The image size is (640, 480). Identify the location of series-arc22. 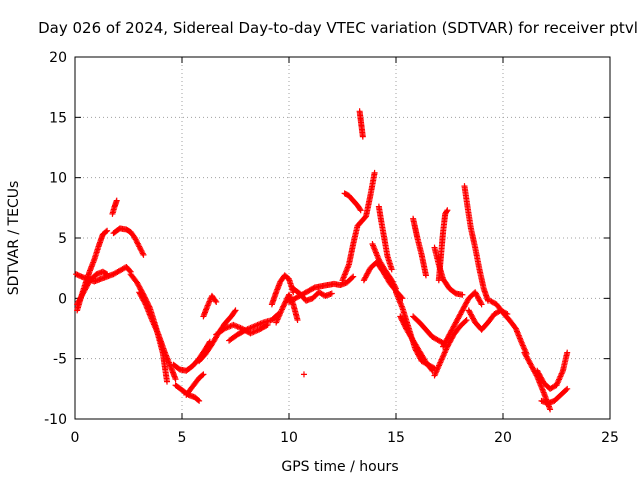
(361, 124).